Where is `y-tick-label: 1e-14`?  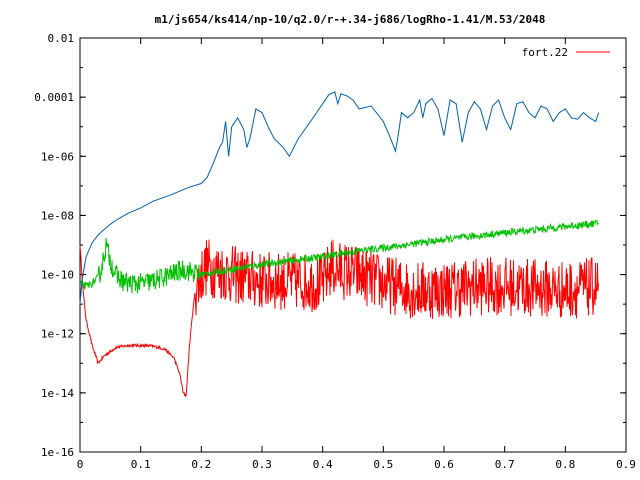 y-tick-label: 1e-14 is located at coordinates (57, 393).